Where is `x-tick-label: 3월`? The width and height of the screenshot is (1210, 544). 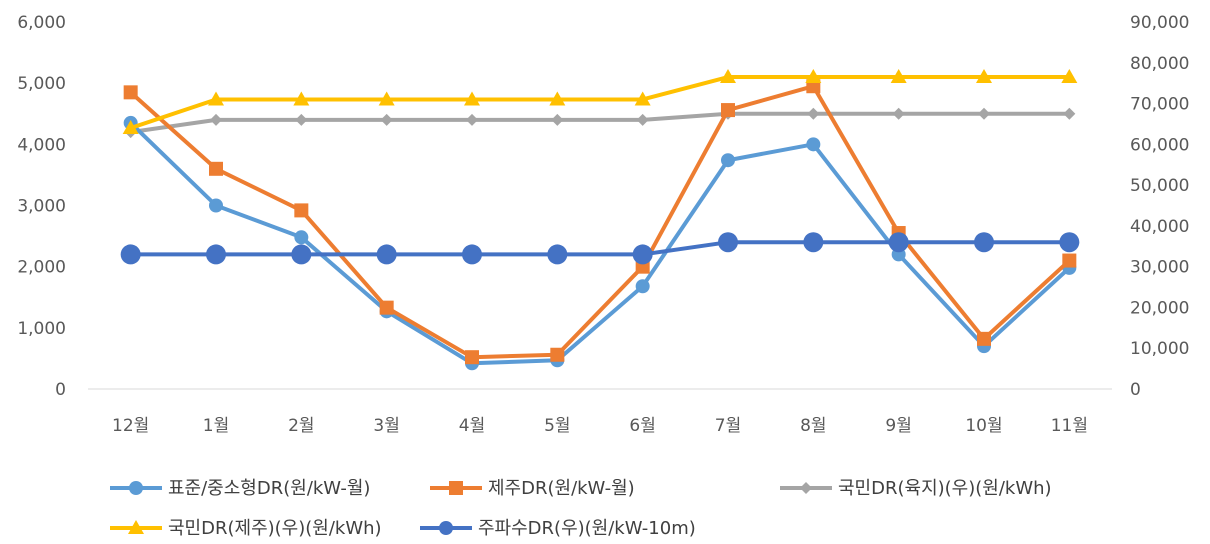 x-tick-label: 3월 is located at coordinates (386, 426).